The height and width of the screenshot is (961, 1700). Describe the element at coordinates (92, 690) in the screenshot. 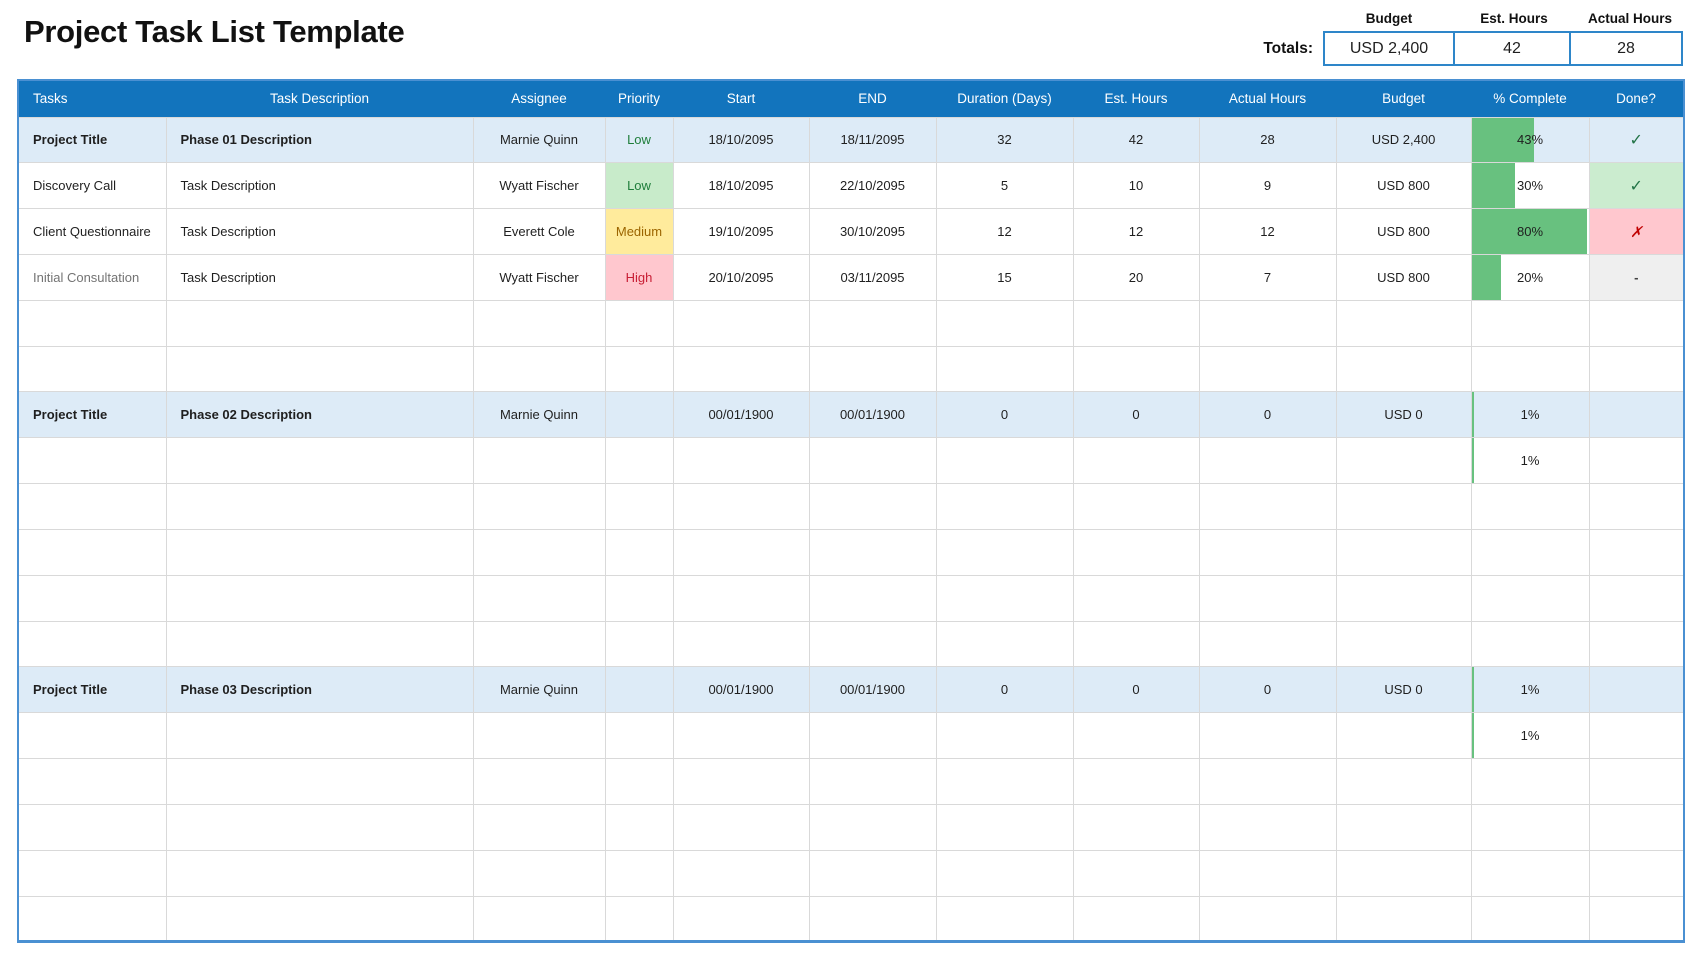

I see `cell-task-row-13: Project Title` at that location.